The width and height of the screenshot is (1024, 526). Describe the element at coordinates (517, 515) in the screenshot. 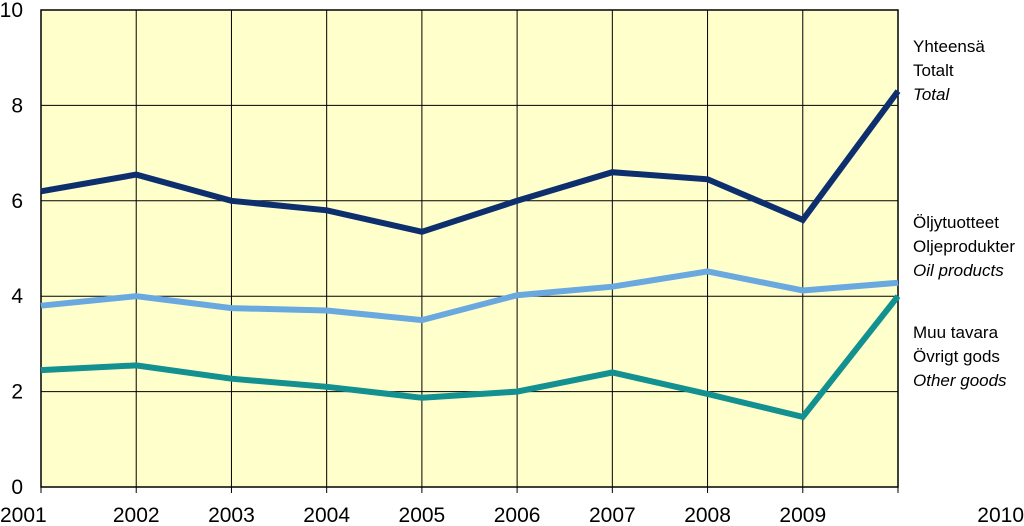

I see `x-tick-label: 2006` at that location.